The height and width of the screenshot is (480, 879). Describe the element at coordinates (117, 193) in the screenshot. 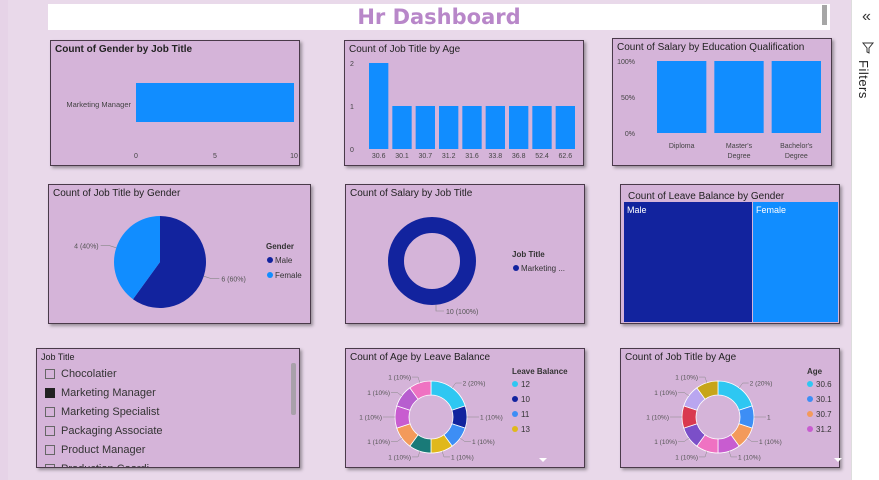

I see `visual-title: Count of Job Title by Gender` at that location.